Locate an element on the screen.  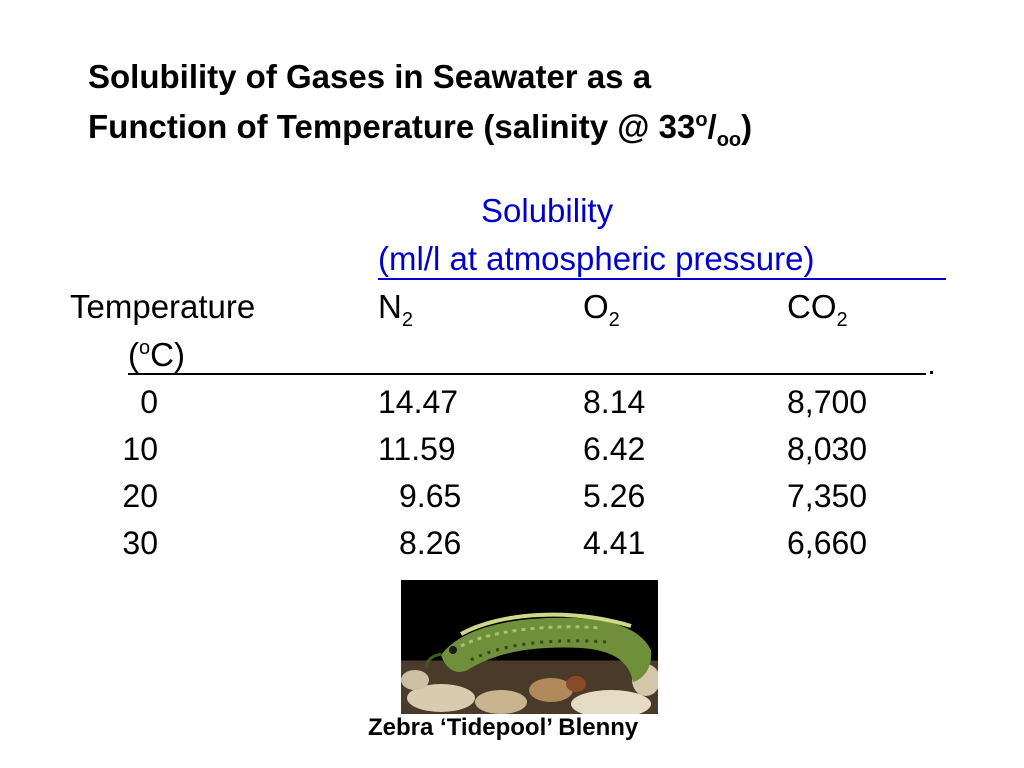
unit-c: C) is located at coordinates (167, 354).